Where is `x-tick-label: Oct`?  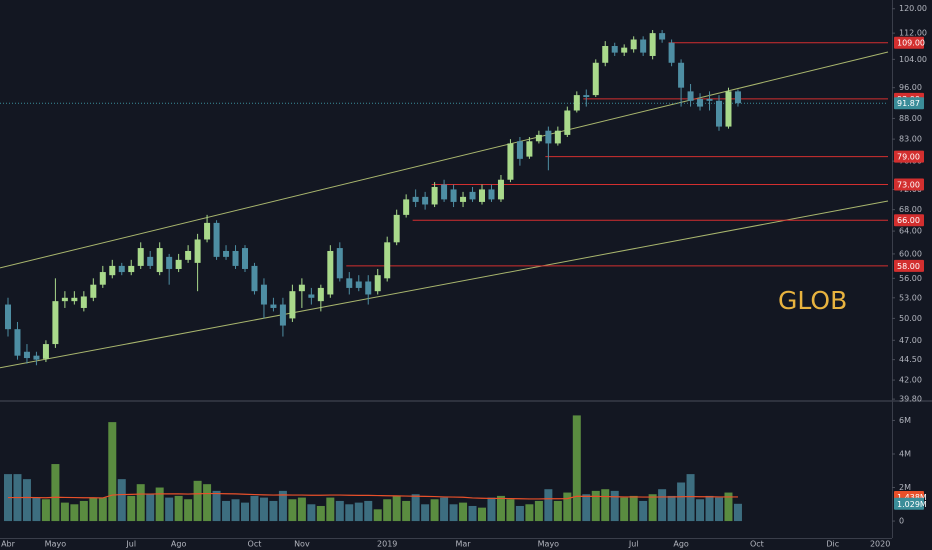
x-tick-label: Oct is located at coordinates (255, 544).